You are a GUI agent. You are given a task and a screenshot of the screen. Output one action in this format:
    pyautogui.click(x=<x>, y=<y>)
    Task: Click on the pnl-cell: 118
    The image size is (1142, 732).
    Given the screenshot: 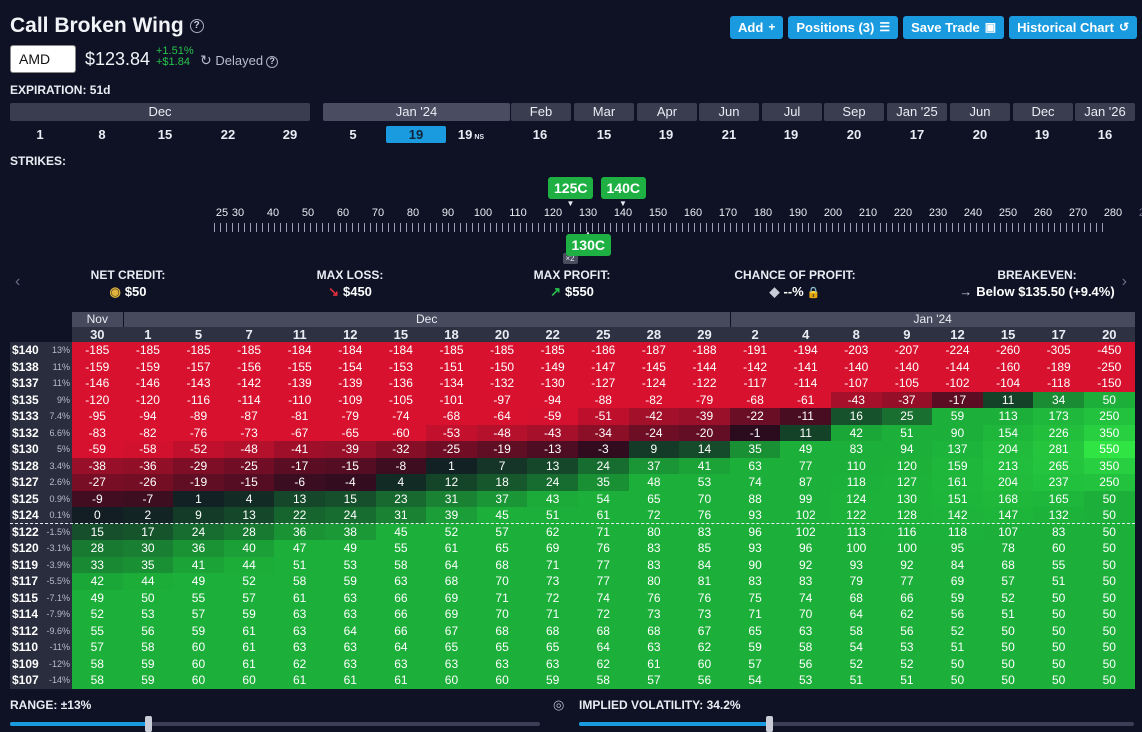 What is the action you would take?
    pyautogui.click(x=856, y=482)
    